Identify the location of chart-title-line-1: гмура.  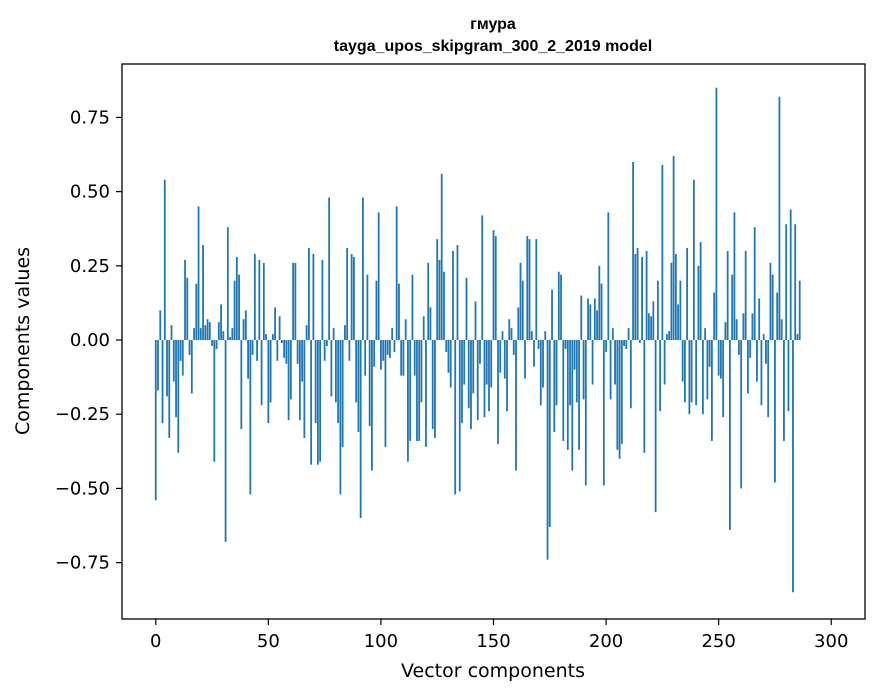
(493, 24).